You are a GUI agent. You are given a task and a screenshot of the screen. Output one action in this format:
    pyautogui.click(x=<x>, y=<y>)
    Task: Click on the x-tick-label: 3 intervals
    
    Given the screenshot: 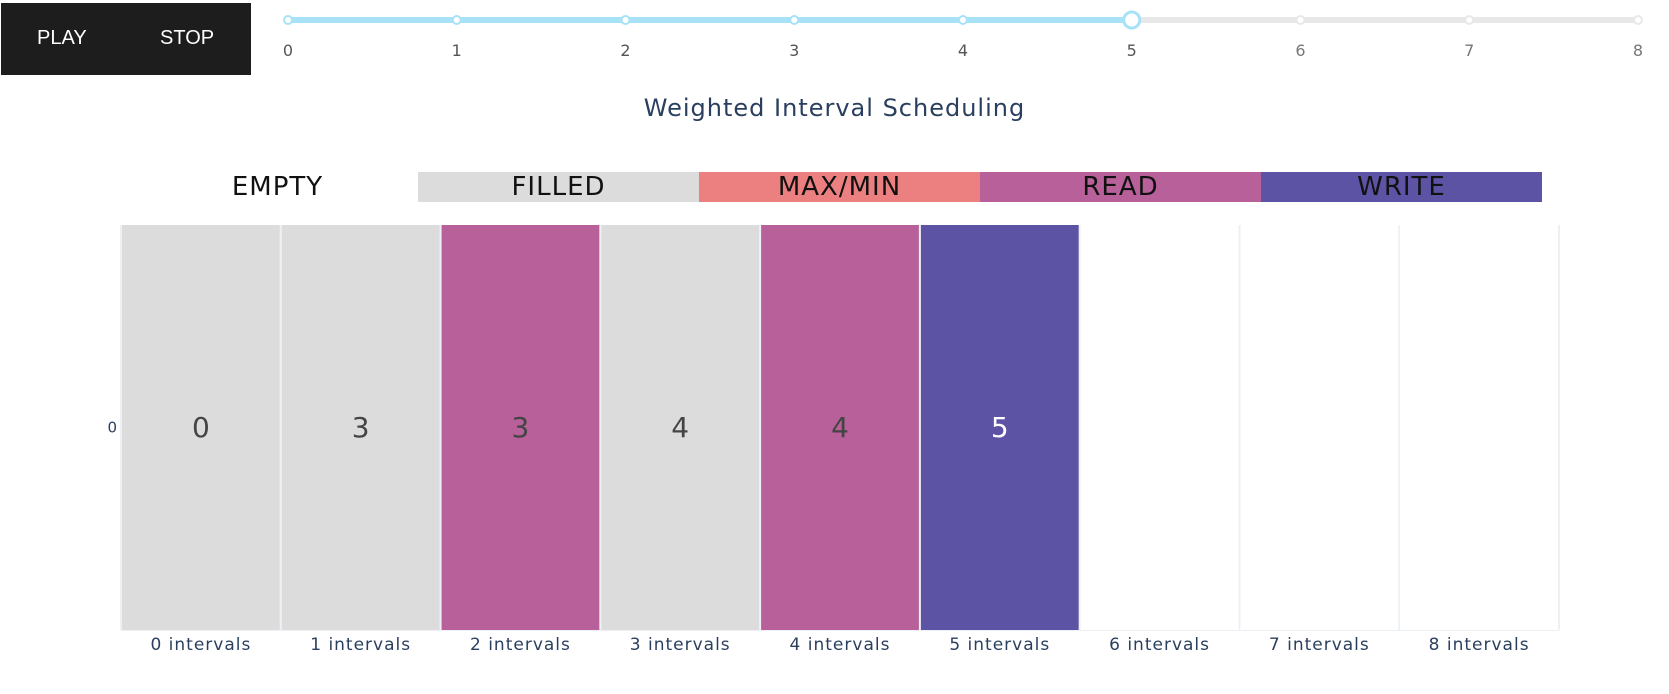 What is the action you would take?
    pyautogui.click(x=680, y=645)
    